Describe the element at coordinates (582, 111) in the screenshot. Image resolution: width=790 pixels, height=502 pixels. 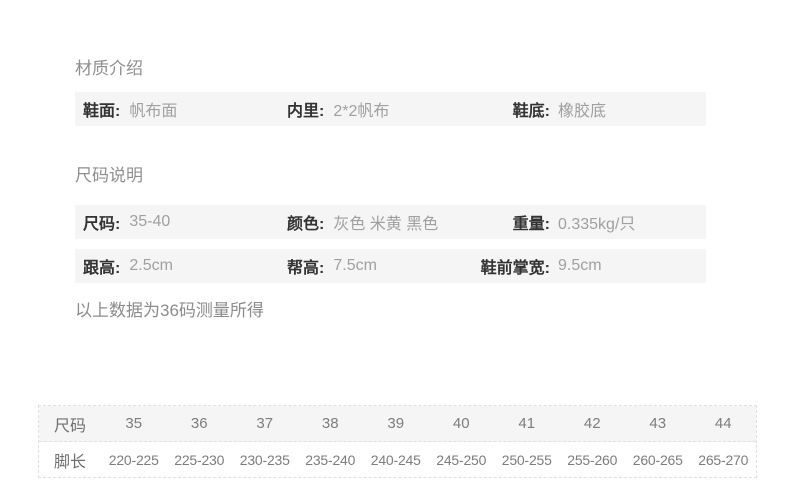
I see `spec-value-sole: 橡胶底` at that location.